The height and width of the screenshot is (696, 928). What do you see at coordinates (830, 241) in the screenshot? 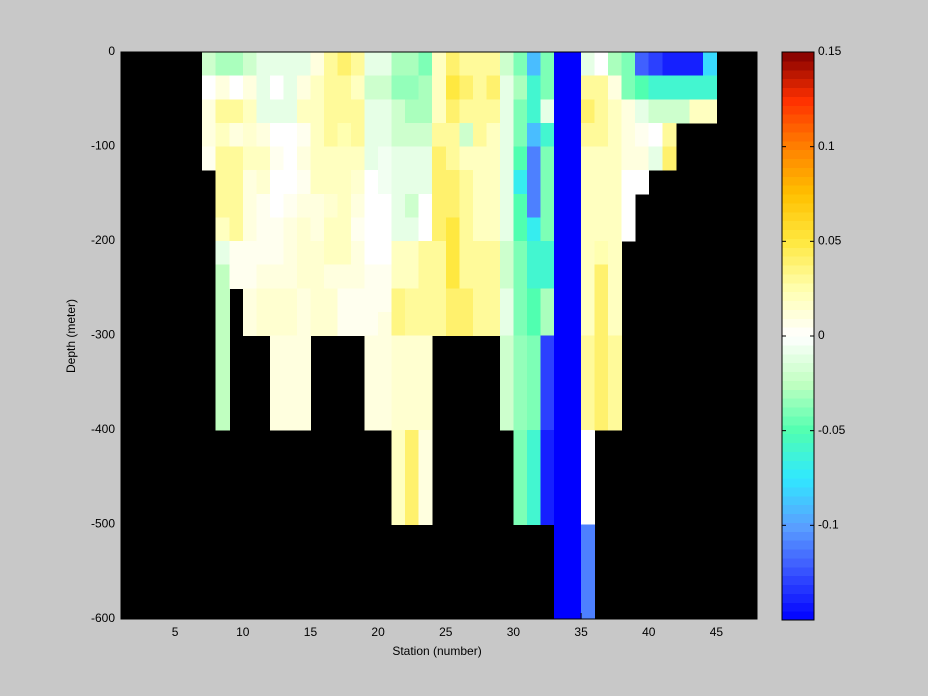
I see `colorbar-tick-label: 0.05` at bounding box center [830, 241].